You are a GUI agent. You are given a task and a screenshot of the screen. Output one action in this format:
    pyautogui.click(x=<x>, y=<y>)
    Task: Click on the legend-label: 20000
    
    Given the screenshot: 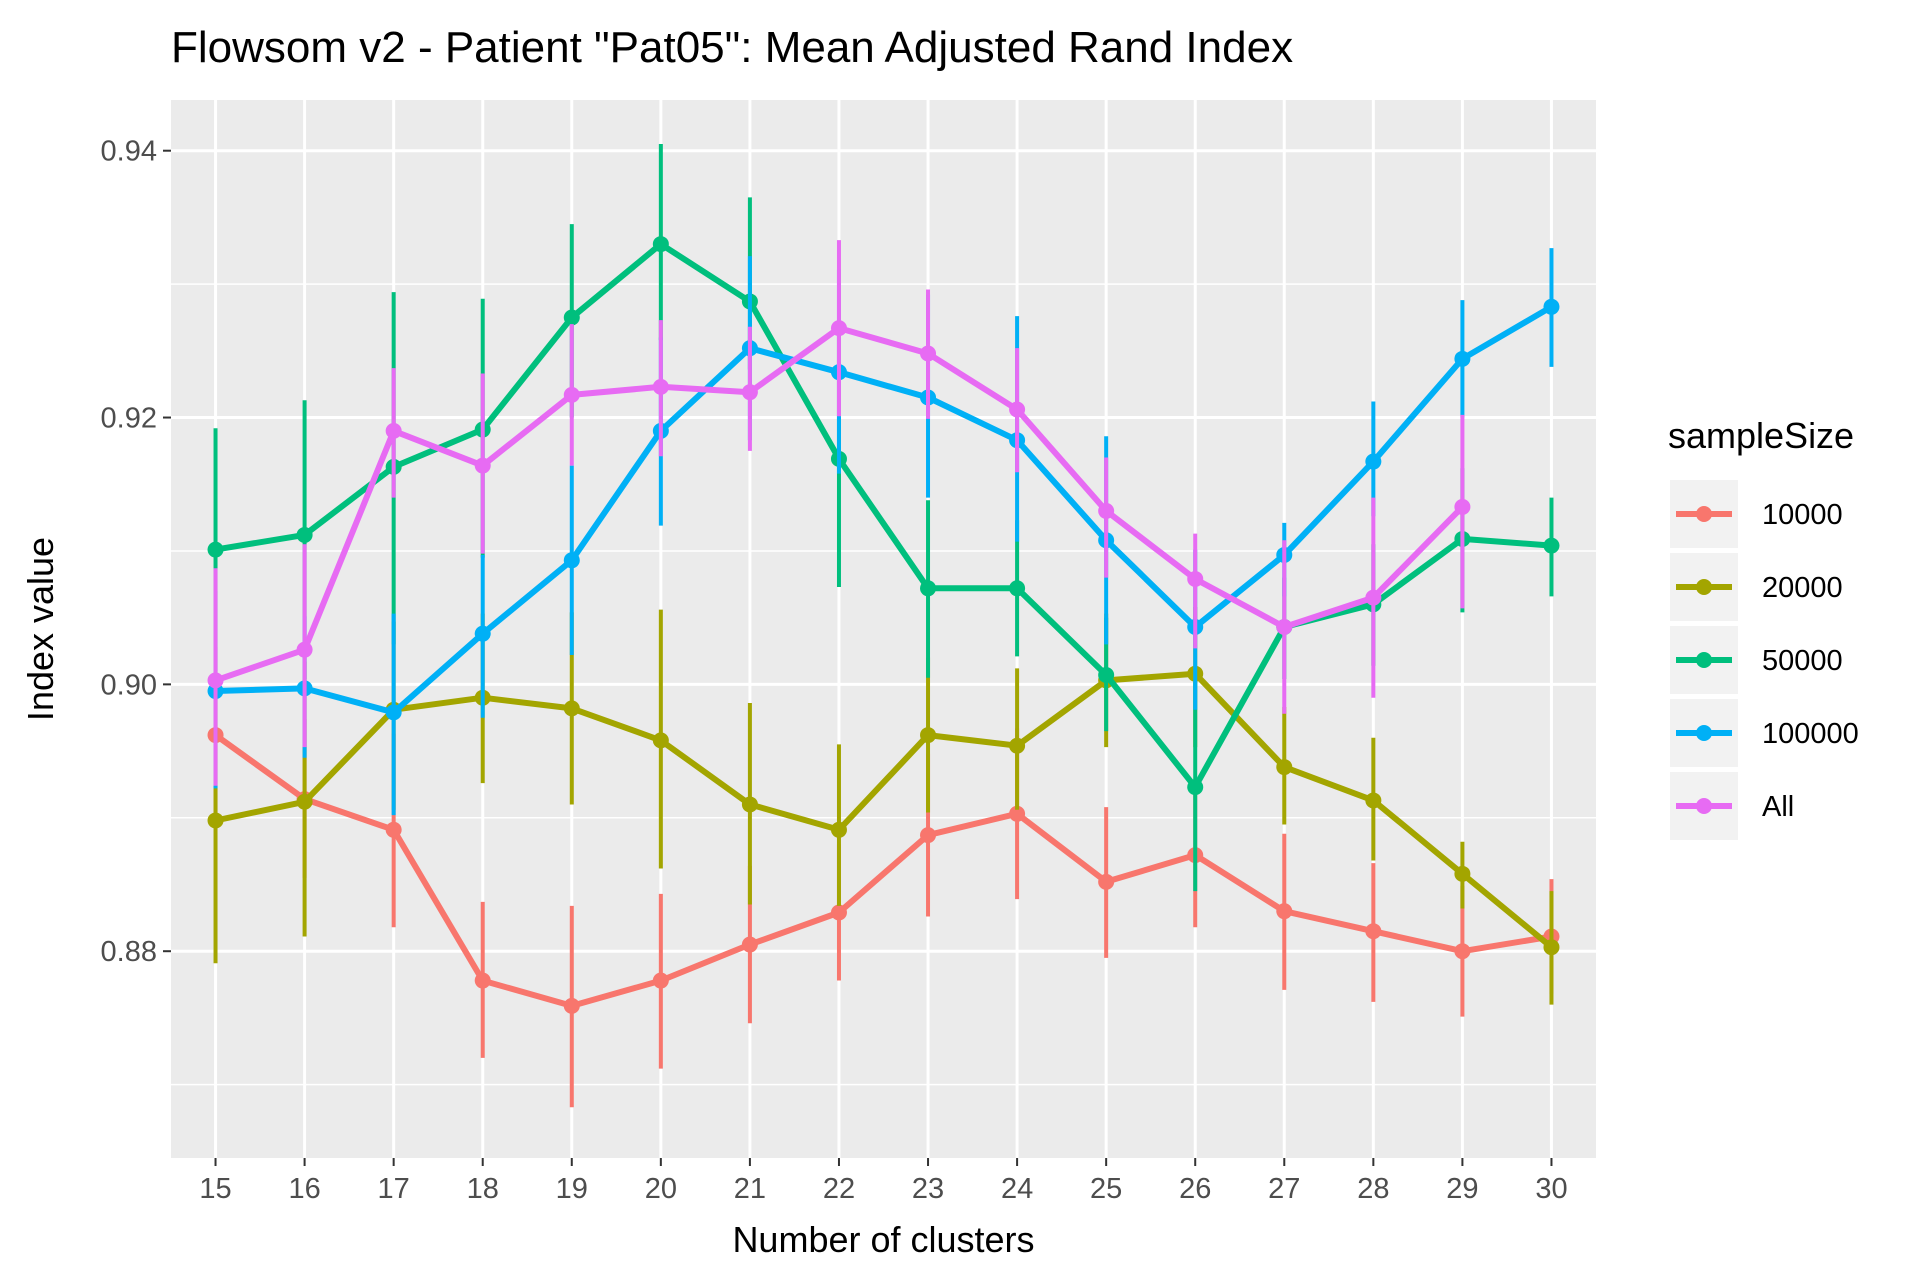 What is the action you would take?
    pyautogui.click(x=1802, y=588)
    